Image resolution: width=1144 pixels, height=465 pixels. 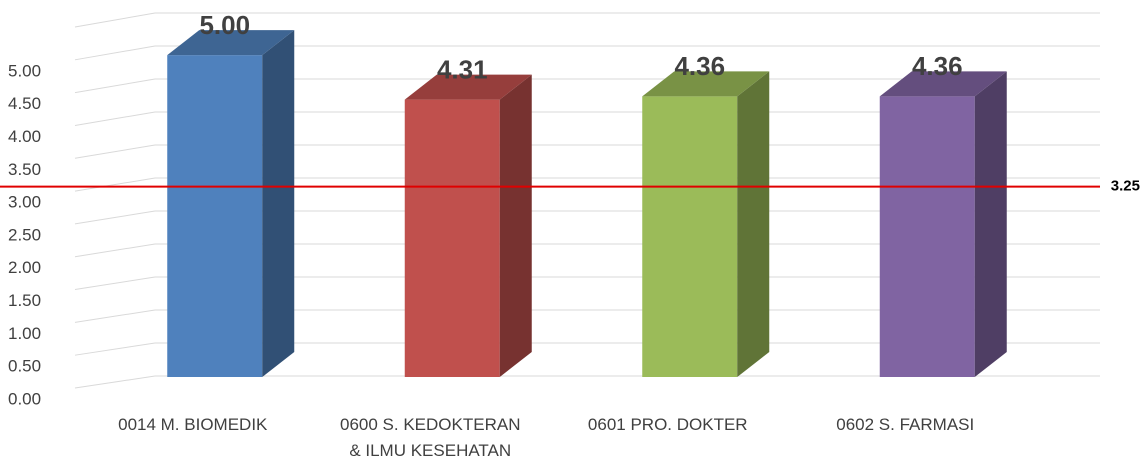 I want to click on value-label: 4.31, so click(x=462, y=69).